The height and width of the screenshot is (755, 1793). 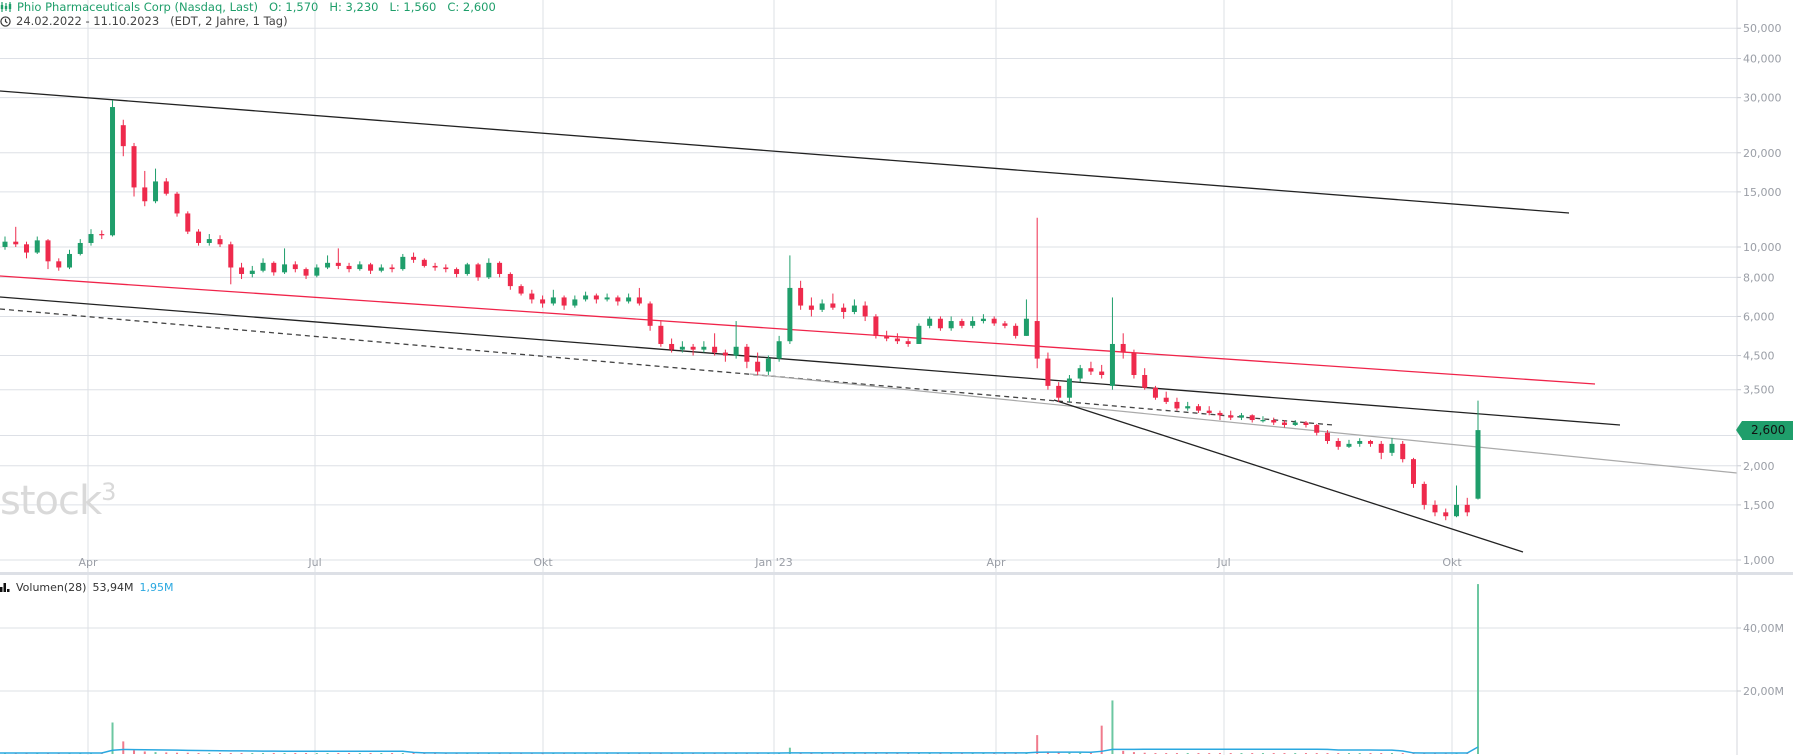 I want to click on ohlc-low: L: 1,560, so click(x=413, y=7).